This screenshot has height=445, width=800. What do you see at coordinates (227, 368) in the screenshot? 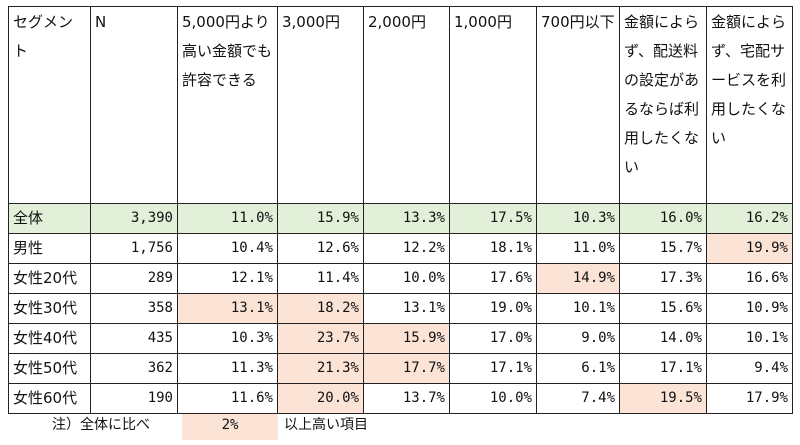
I see `value-cell: 11.3%` at bounding box center [227, 368].